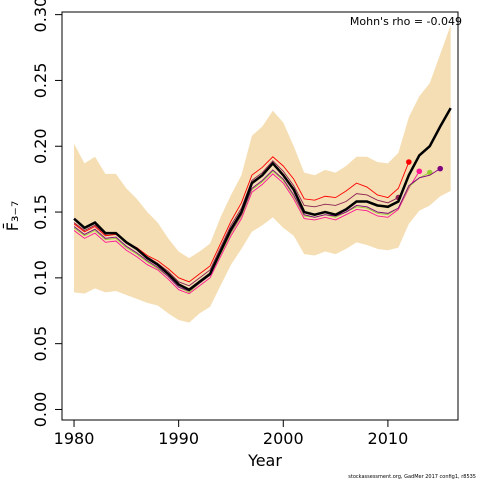 This screenshot has width=480, height=480. What do you see at coordinates (40, 16) in the screenshot?
I see `y-tick-label: 0.30` at bounding box center [40, 16].